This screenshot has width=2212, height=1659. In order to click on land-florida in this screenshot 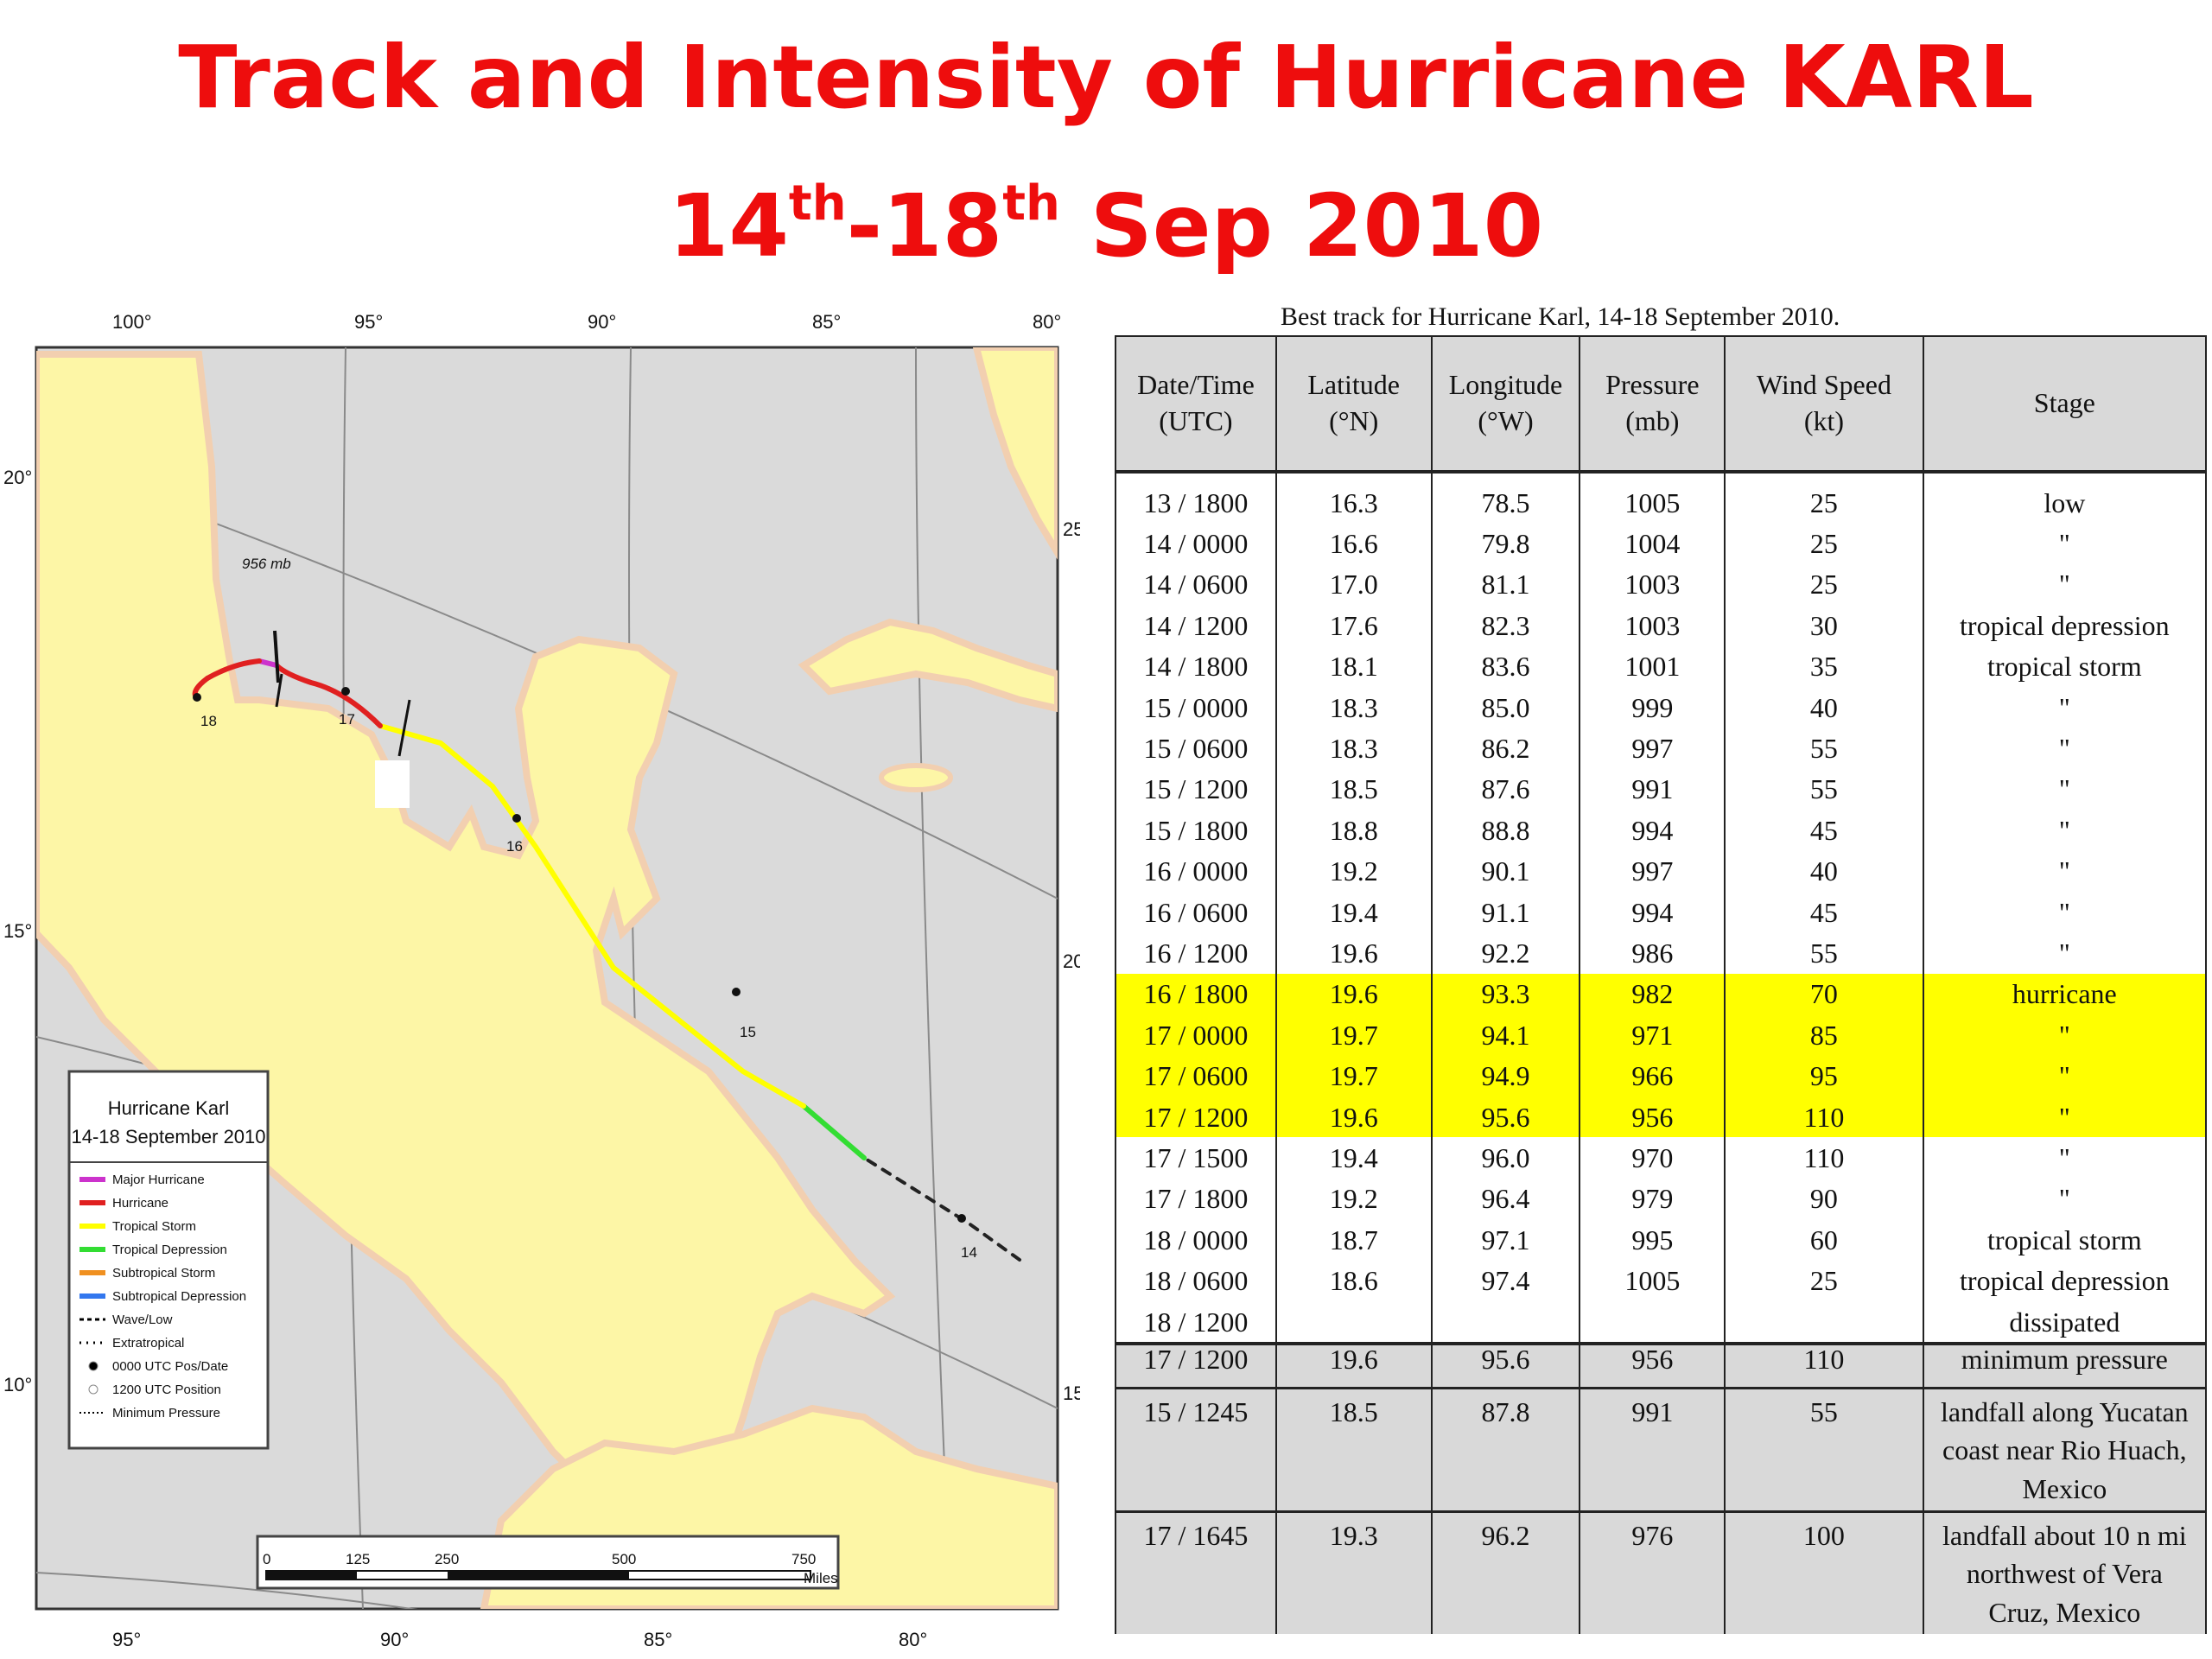, I will do `click(1015, 453)`.